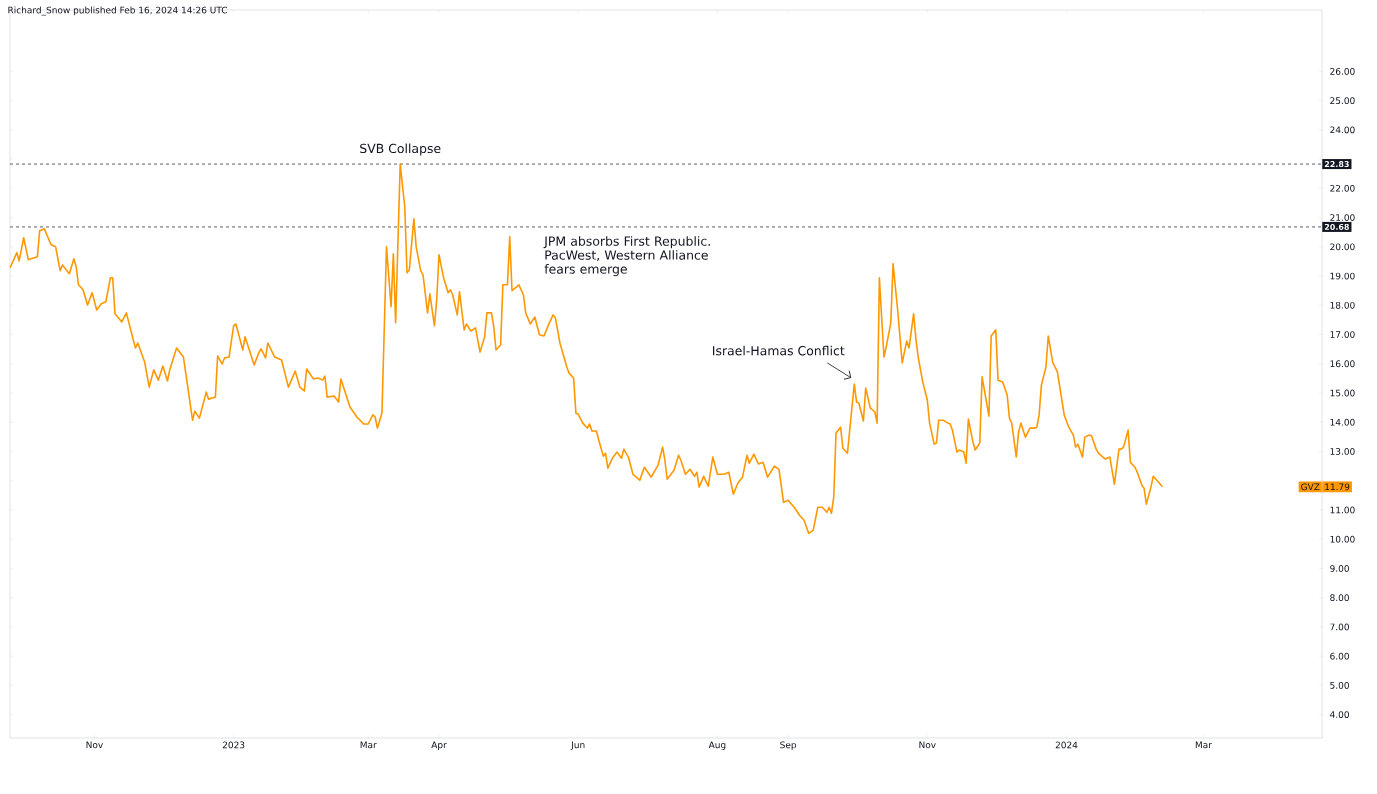 The image size is (1377, 794). Describe the element at coordinates (1342, 539) in the screenshot. I see `y-tick-label: 10.00` at that location.